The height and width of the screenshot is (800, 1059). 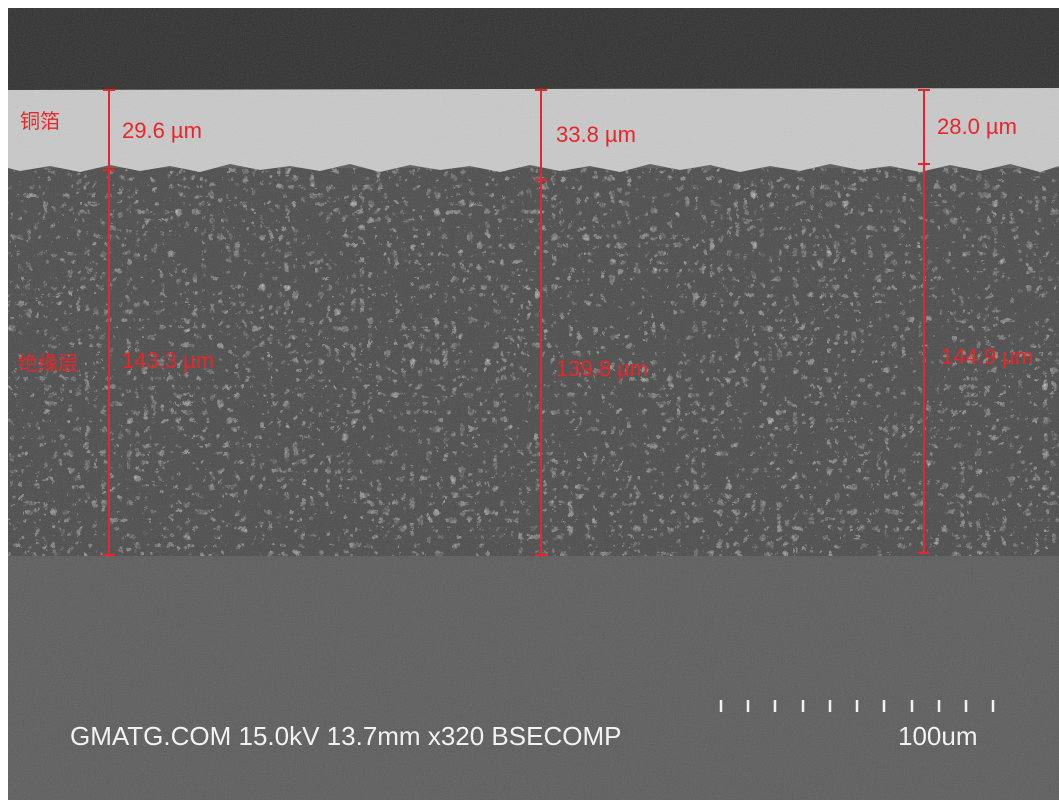 What do you see at coordinates (938, 736) in the screenshot?
I see `scale-label: 100um` at bounding box center [938, 736].